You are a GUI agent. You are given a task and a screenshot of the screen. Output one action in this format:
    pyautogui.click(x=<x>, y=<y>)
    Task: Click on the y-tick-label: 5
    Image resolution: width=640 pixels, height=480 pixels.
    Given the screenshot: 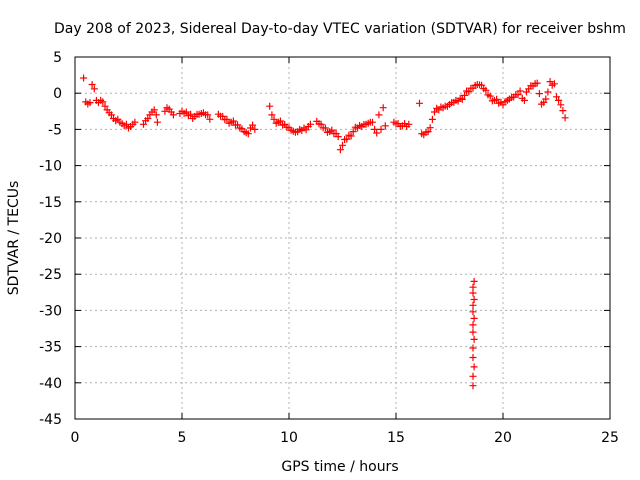 What is the action you would take?
    pyautogui.click(x=57, y=58)
    